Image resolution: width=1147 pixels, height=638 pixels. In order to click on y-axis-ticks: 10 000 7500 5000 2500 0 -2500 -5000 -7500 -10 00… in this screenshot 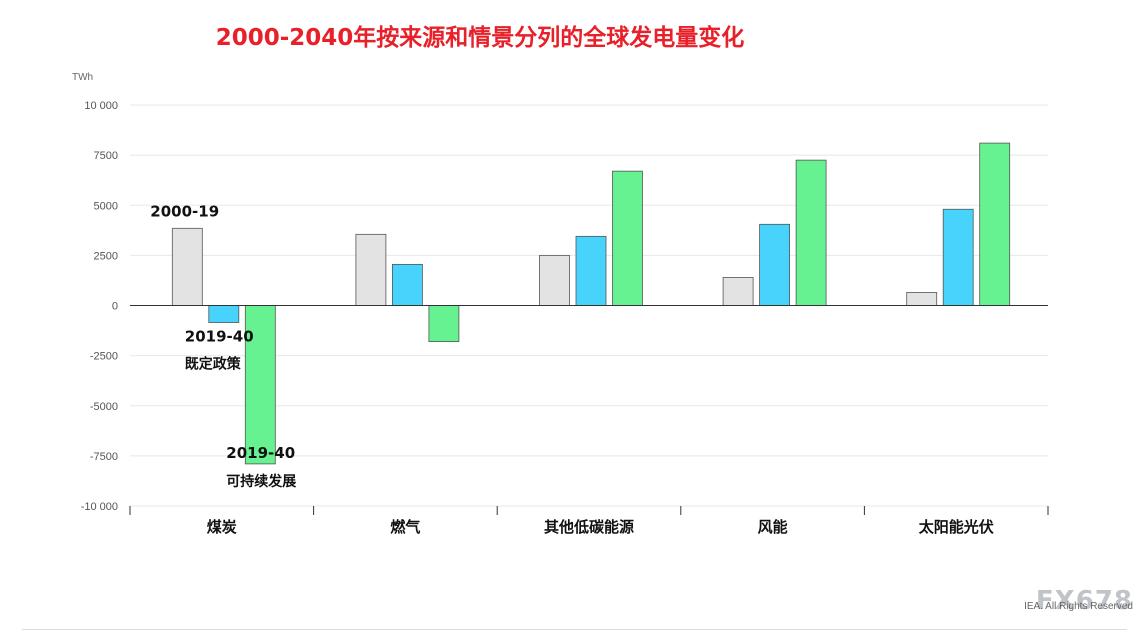, I will do `click(99, 306)`.